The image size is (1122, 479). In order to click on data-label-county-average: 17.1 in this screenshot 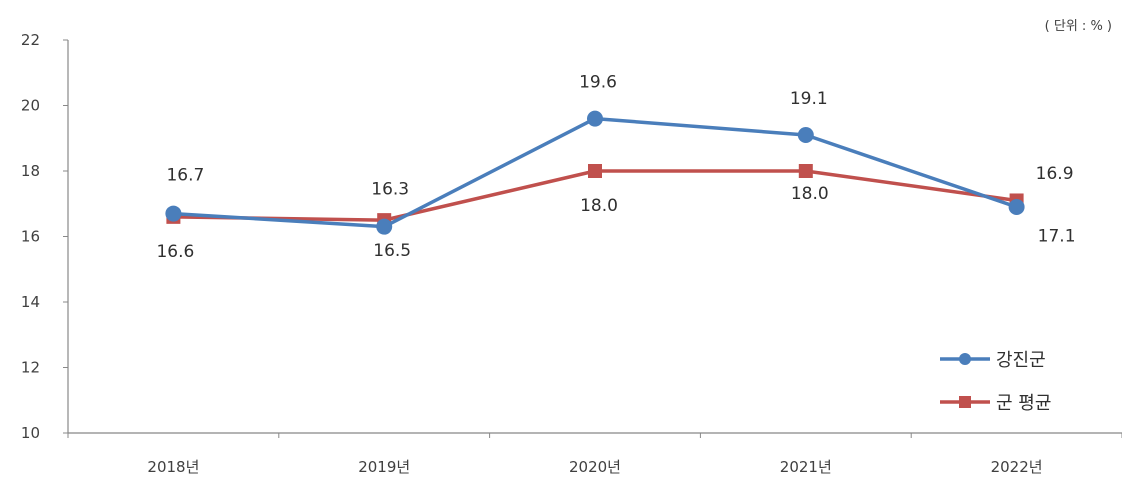, I will do `click(1057, 236)`.